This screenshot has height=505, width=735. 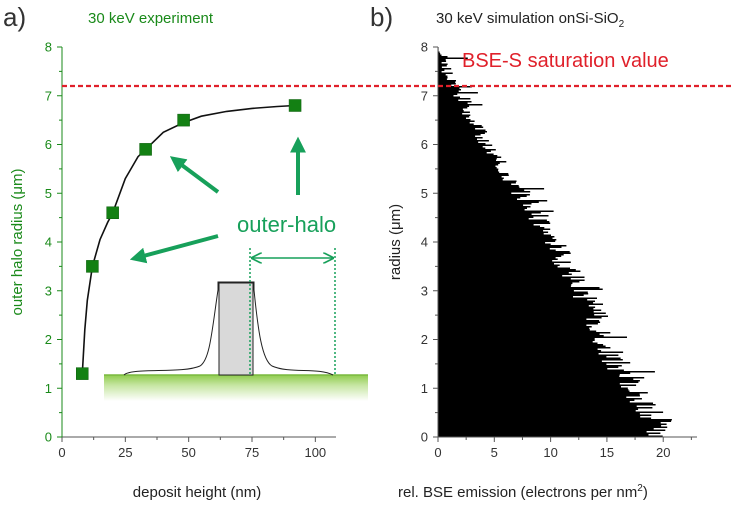 What do you see at coordinates (395, 242) in the screenshot?
I see `panel-b-y-label: radius (μm)` at bounding box center [395, 242].